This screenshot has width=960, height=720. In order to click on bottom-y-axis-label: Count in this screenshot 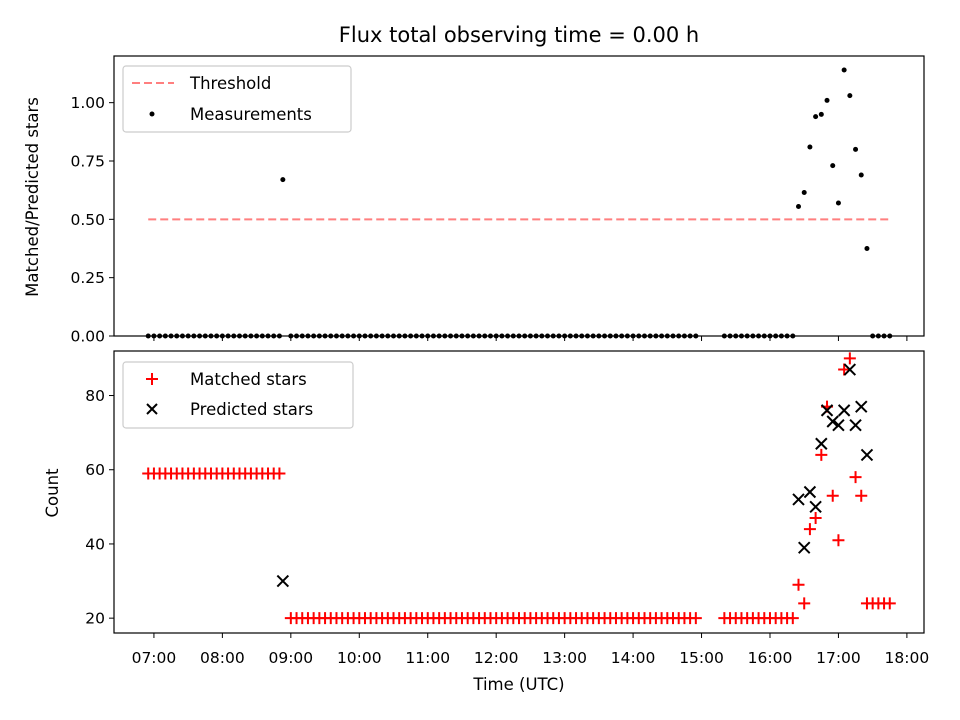, I will do `click(52, 493)`.